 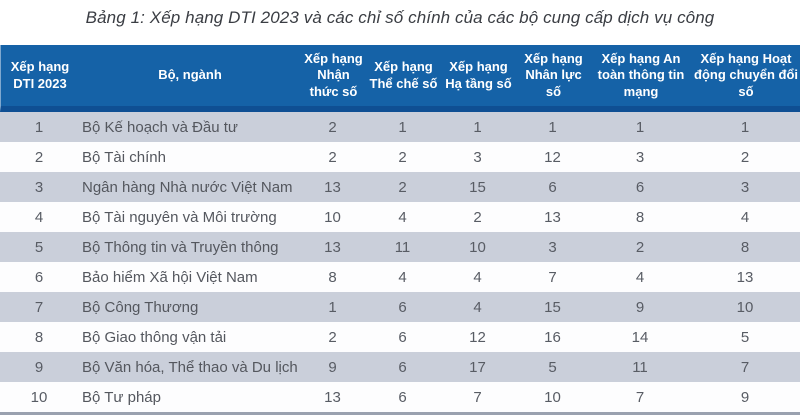 I want to click on table-row: 7 Bộ Công Thương 1 6 4 15 9 10, so click(x=400, y=307).